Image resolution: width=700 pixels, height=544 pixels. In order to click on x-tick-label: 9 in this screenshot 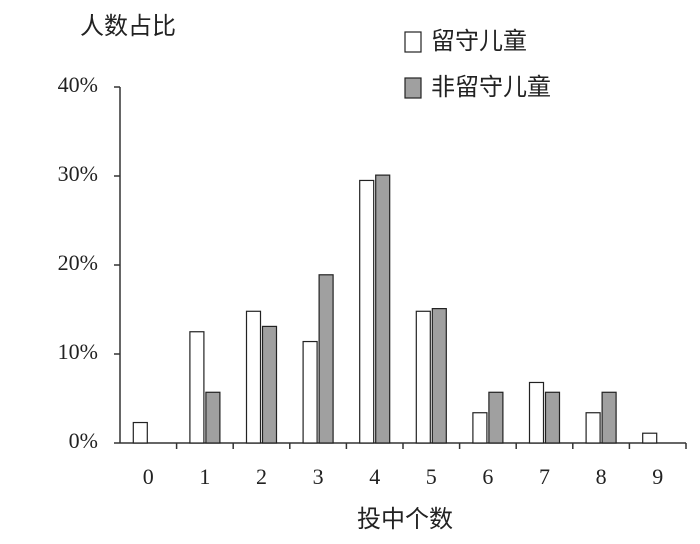, I will do `click(657, 476)`.